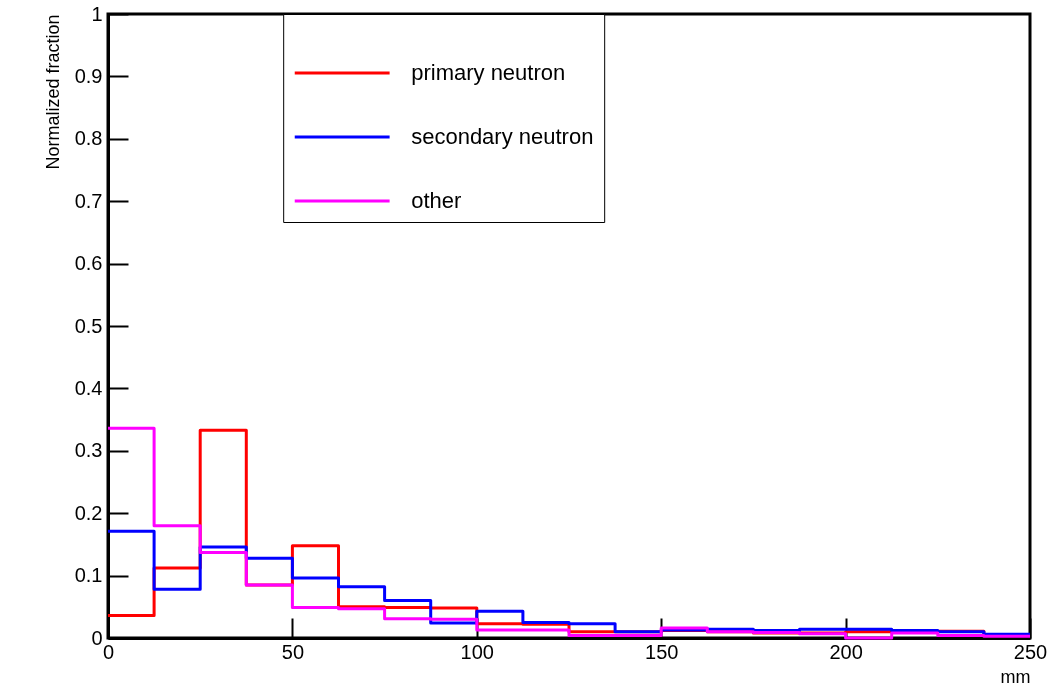 This screenshot has height=699, width=1061. Describe the element at coordinates (97, 13) in the screenshot. I see `y-tick-label: 1` at that location.